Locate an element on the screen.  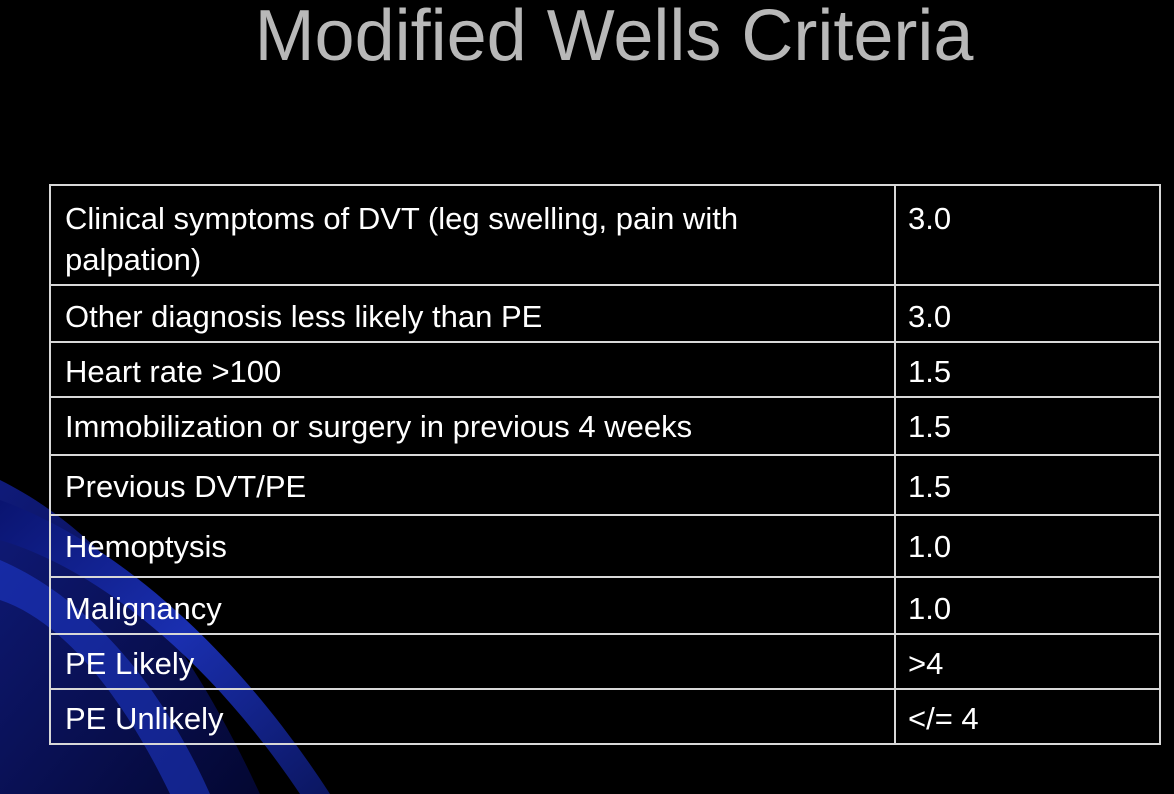
table-row: Previous DVT/PE 1.5 is located at coordinates (605, 485).